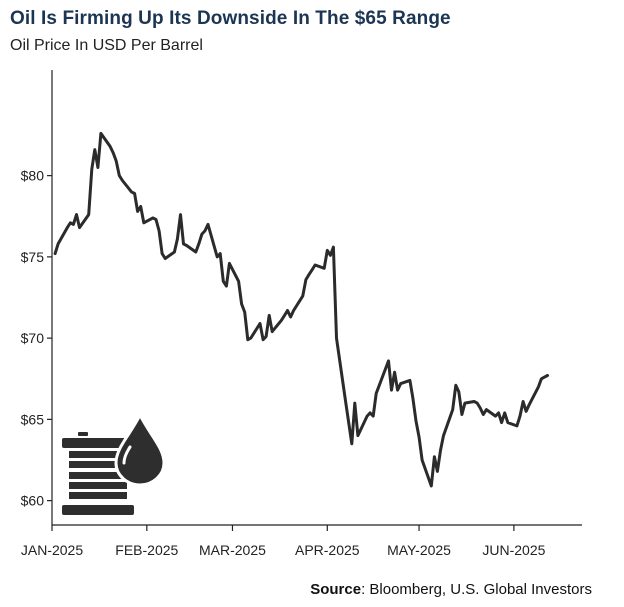  Describe the element at coordinates (33, 257) in the screenshot. I see `y-tick-label: $75` at that location.